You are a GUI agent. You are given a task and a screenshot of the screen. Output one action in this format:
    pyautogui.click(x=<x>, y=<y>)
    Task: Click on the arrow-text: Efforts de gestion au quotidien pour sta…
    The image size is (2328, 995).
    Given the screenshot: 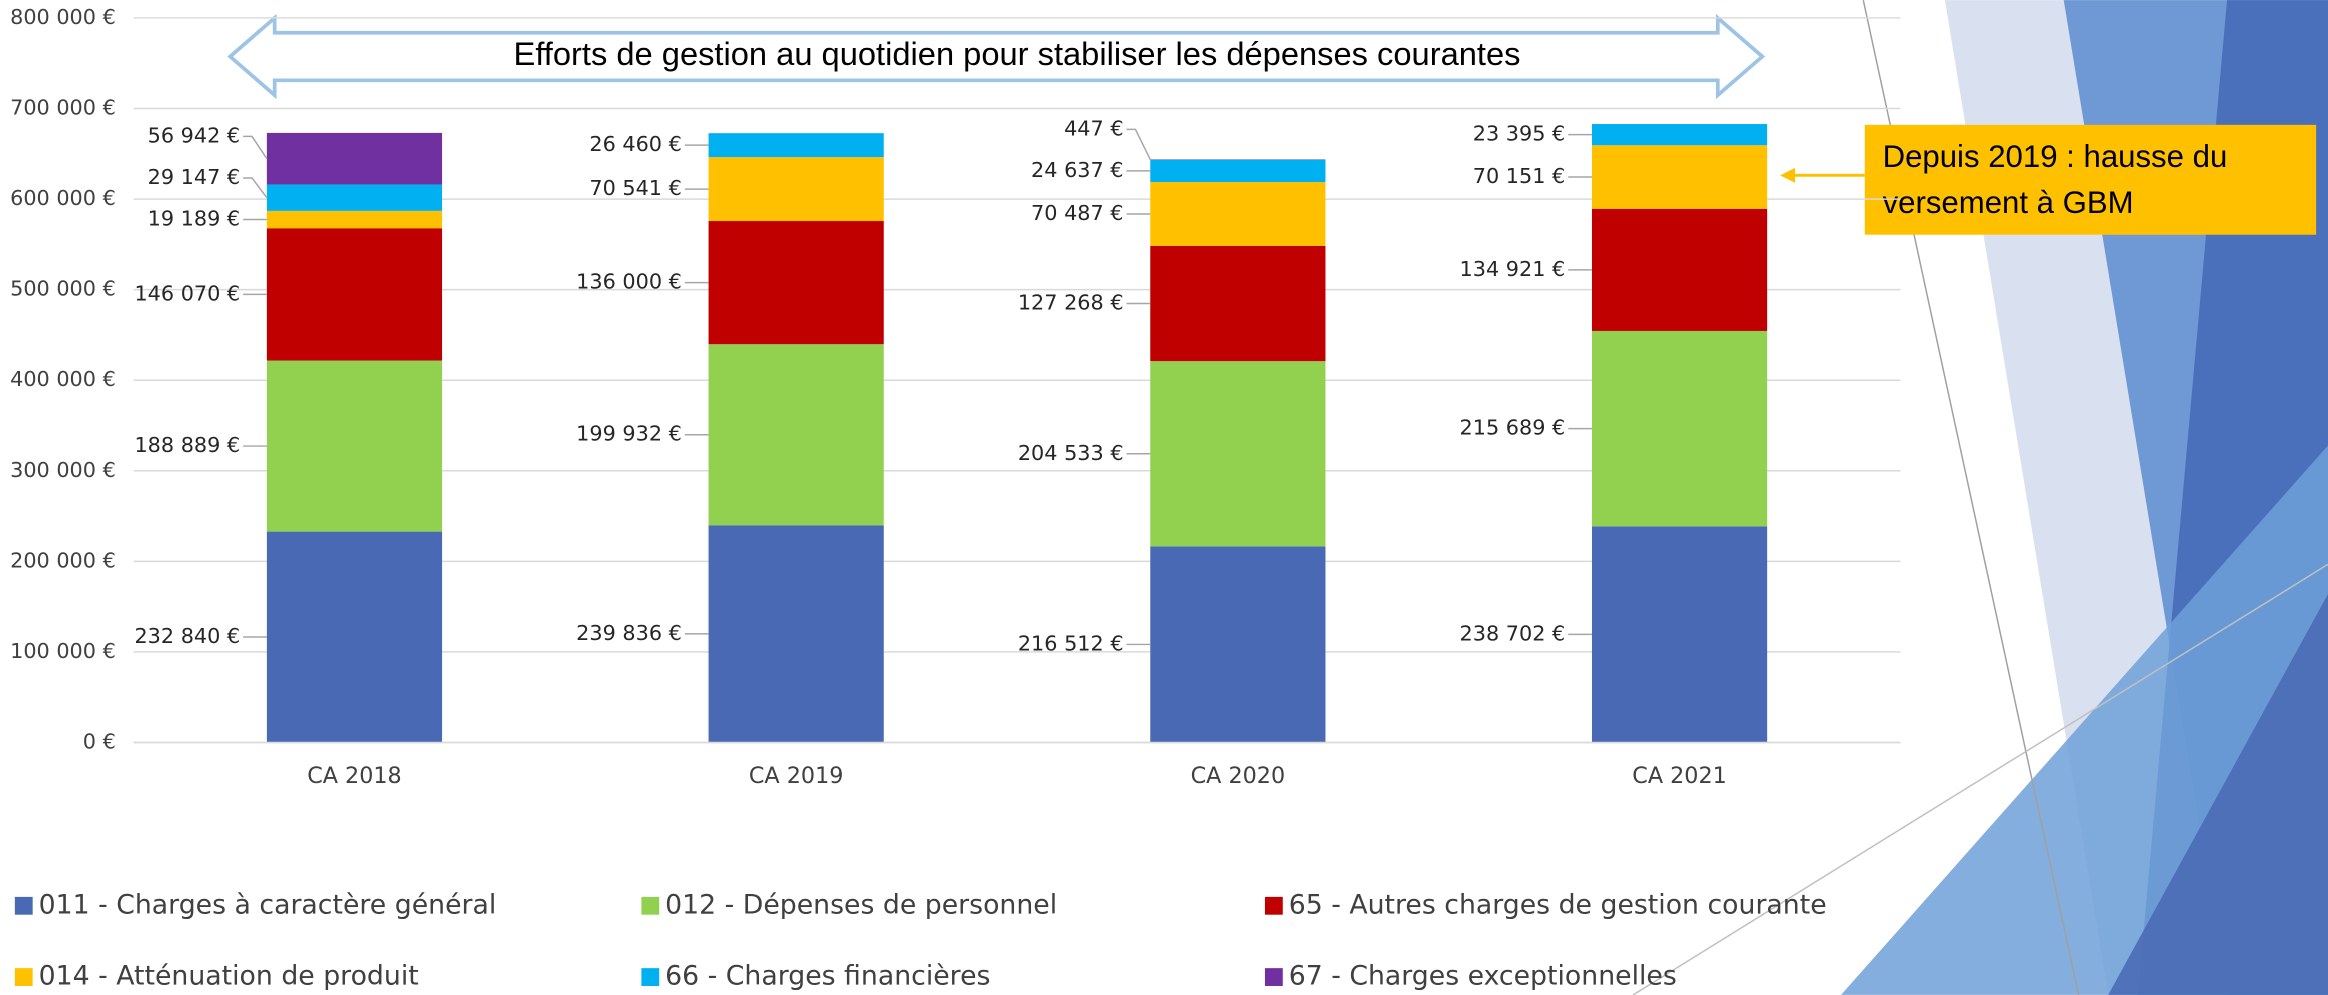 What is the action you would take?
    pyautogui.click(x=1017, y=53)
    